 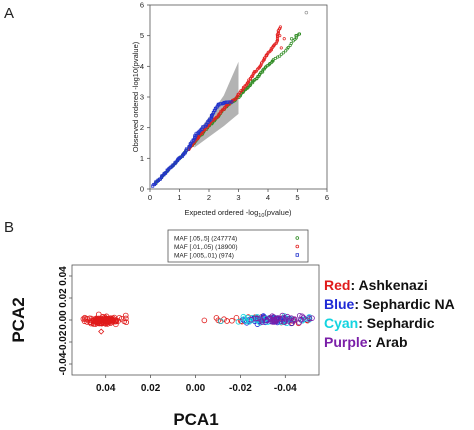 I want to click on population-legend-entry: Blue: Sephardic NA, so click(x=389, y=304).